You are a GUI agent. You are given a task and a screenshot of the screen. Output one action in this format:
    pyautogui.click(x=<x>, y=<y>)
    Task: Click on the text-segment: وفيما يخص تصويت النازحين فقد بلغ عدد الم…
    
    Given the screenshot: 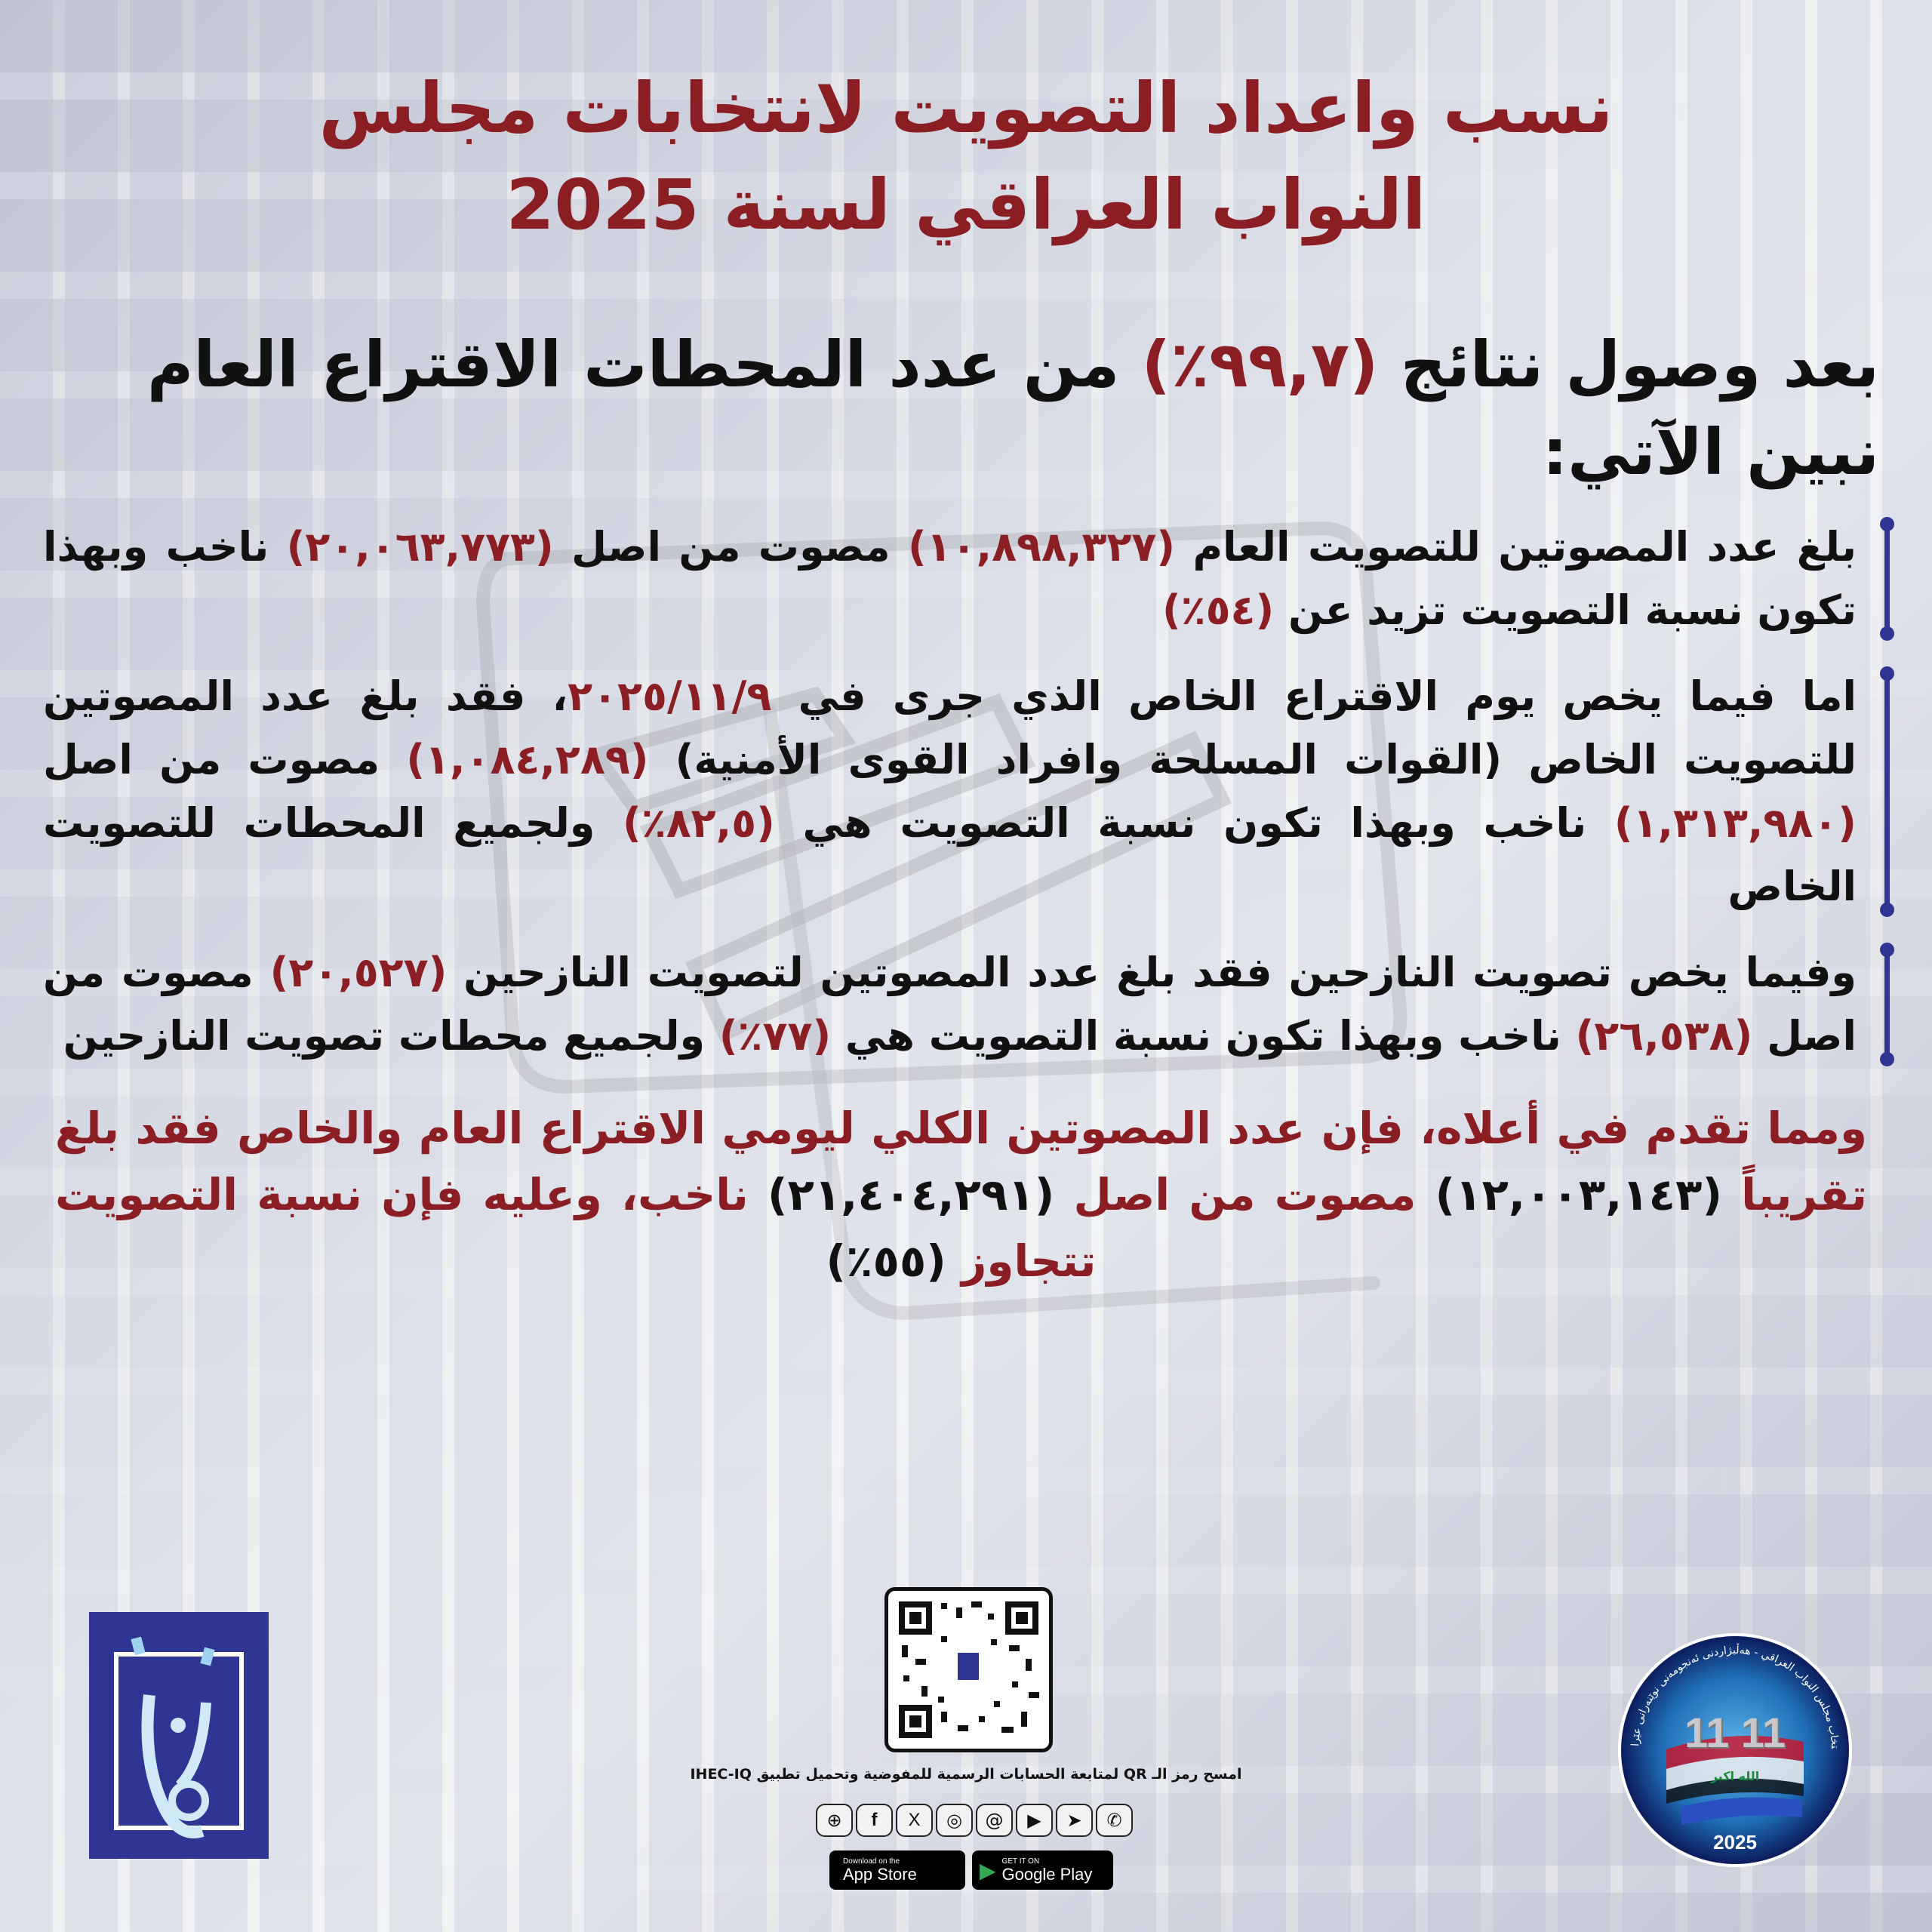 What is the action you would take?
    pyautogui.click(x=1152, y=972)
    